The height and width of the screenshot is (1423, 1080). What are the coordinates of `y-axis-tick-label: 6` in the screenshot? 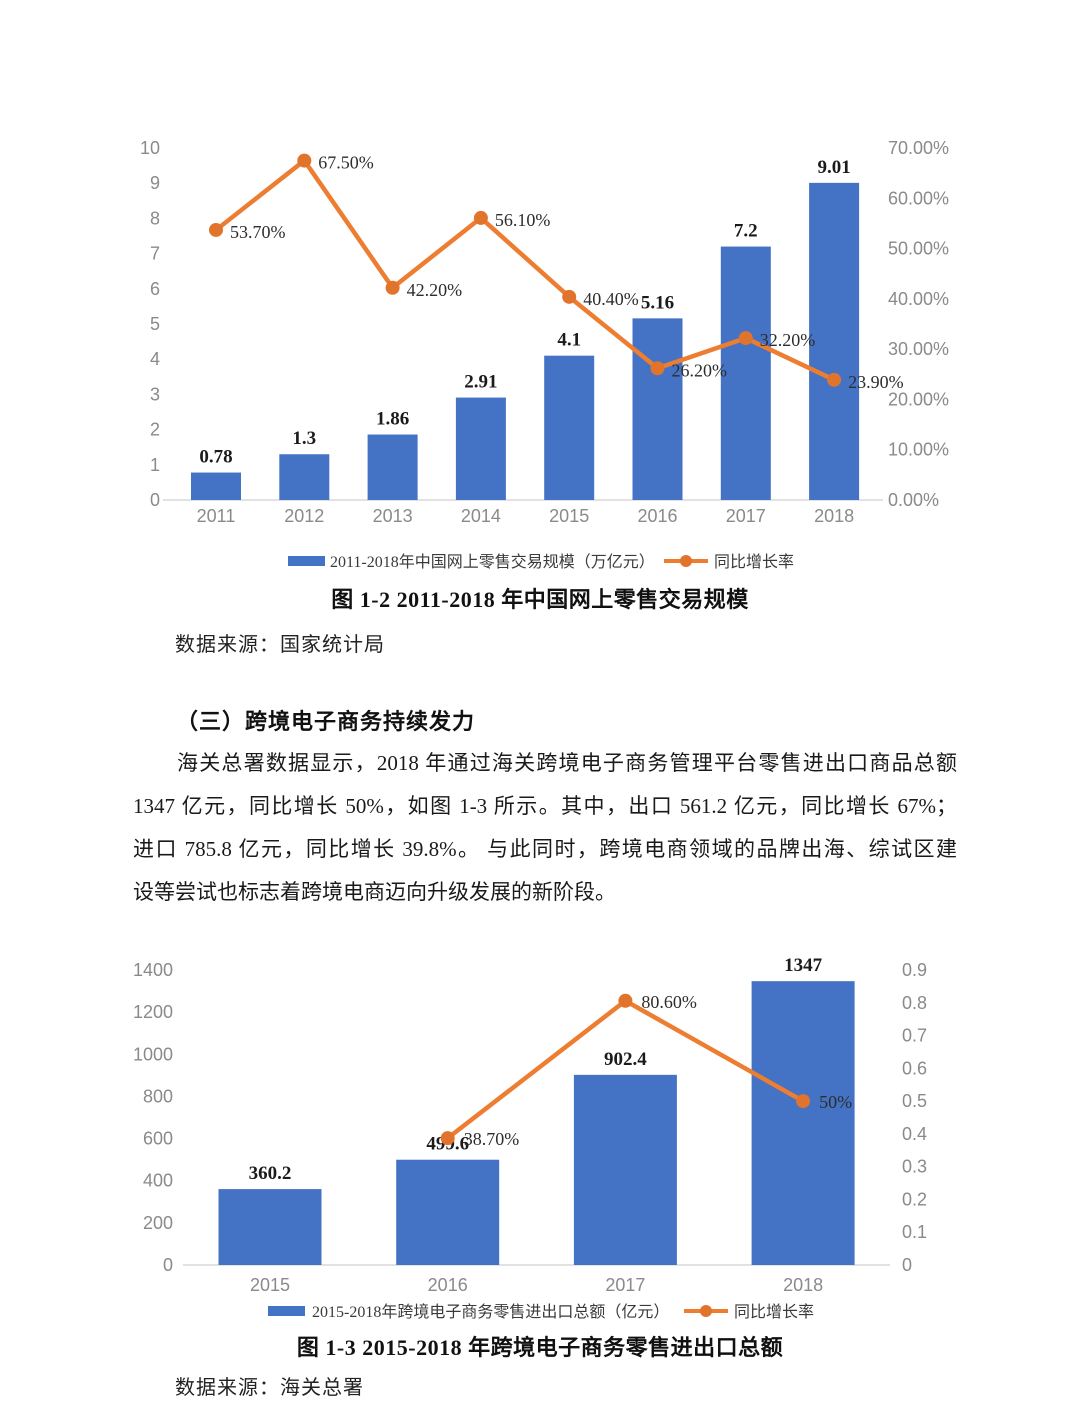 It's located at (155, 289).